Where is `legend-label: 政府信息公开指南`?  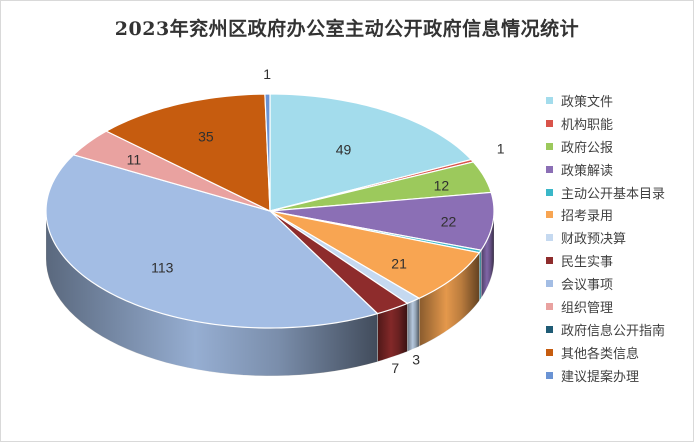 legend-label: 政府信息公开指南 is located at coordinates (613, 331).